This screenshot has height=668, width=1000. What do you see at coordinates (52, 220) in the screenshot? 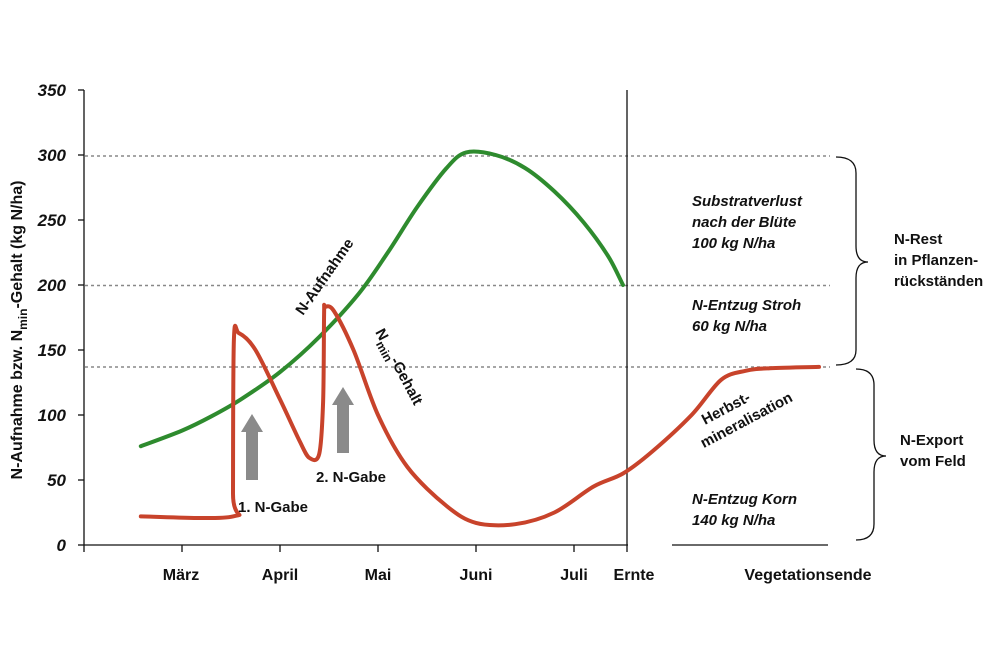
I see `y-tick-label: 250` at bounding box center [52, 220].